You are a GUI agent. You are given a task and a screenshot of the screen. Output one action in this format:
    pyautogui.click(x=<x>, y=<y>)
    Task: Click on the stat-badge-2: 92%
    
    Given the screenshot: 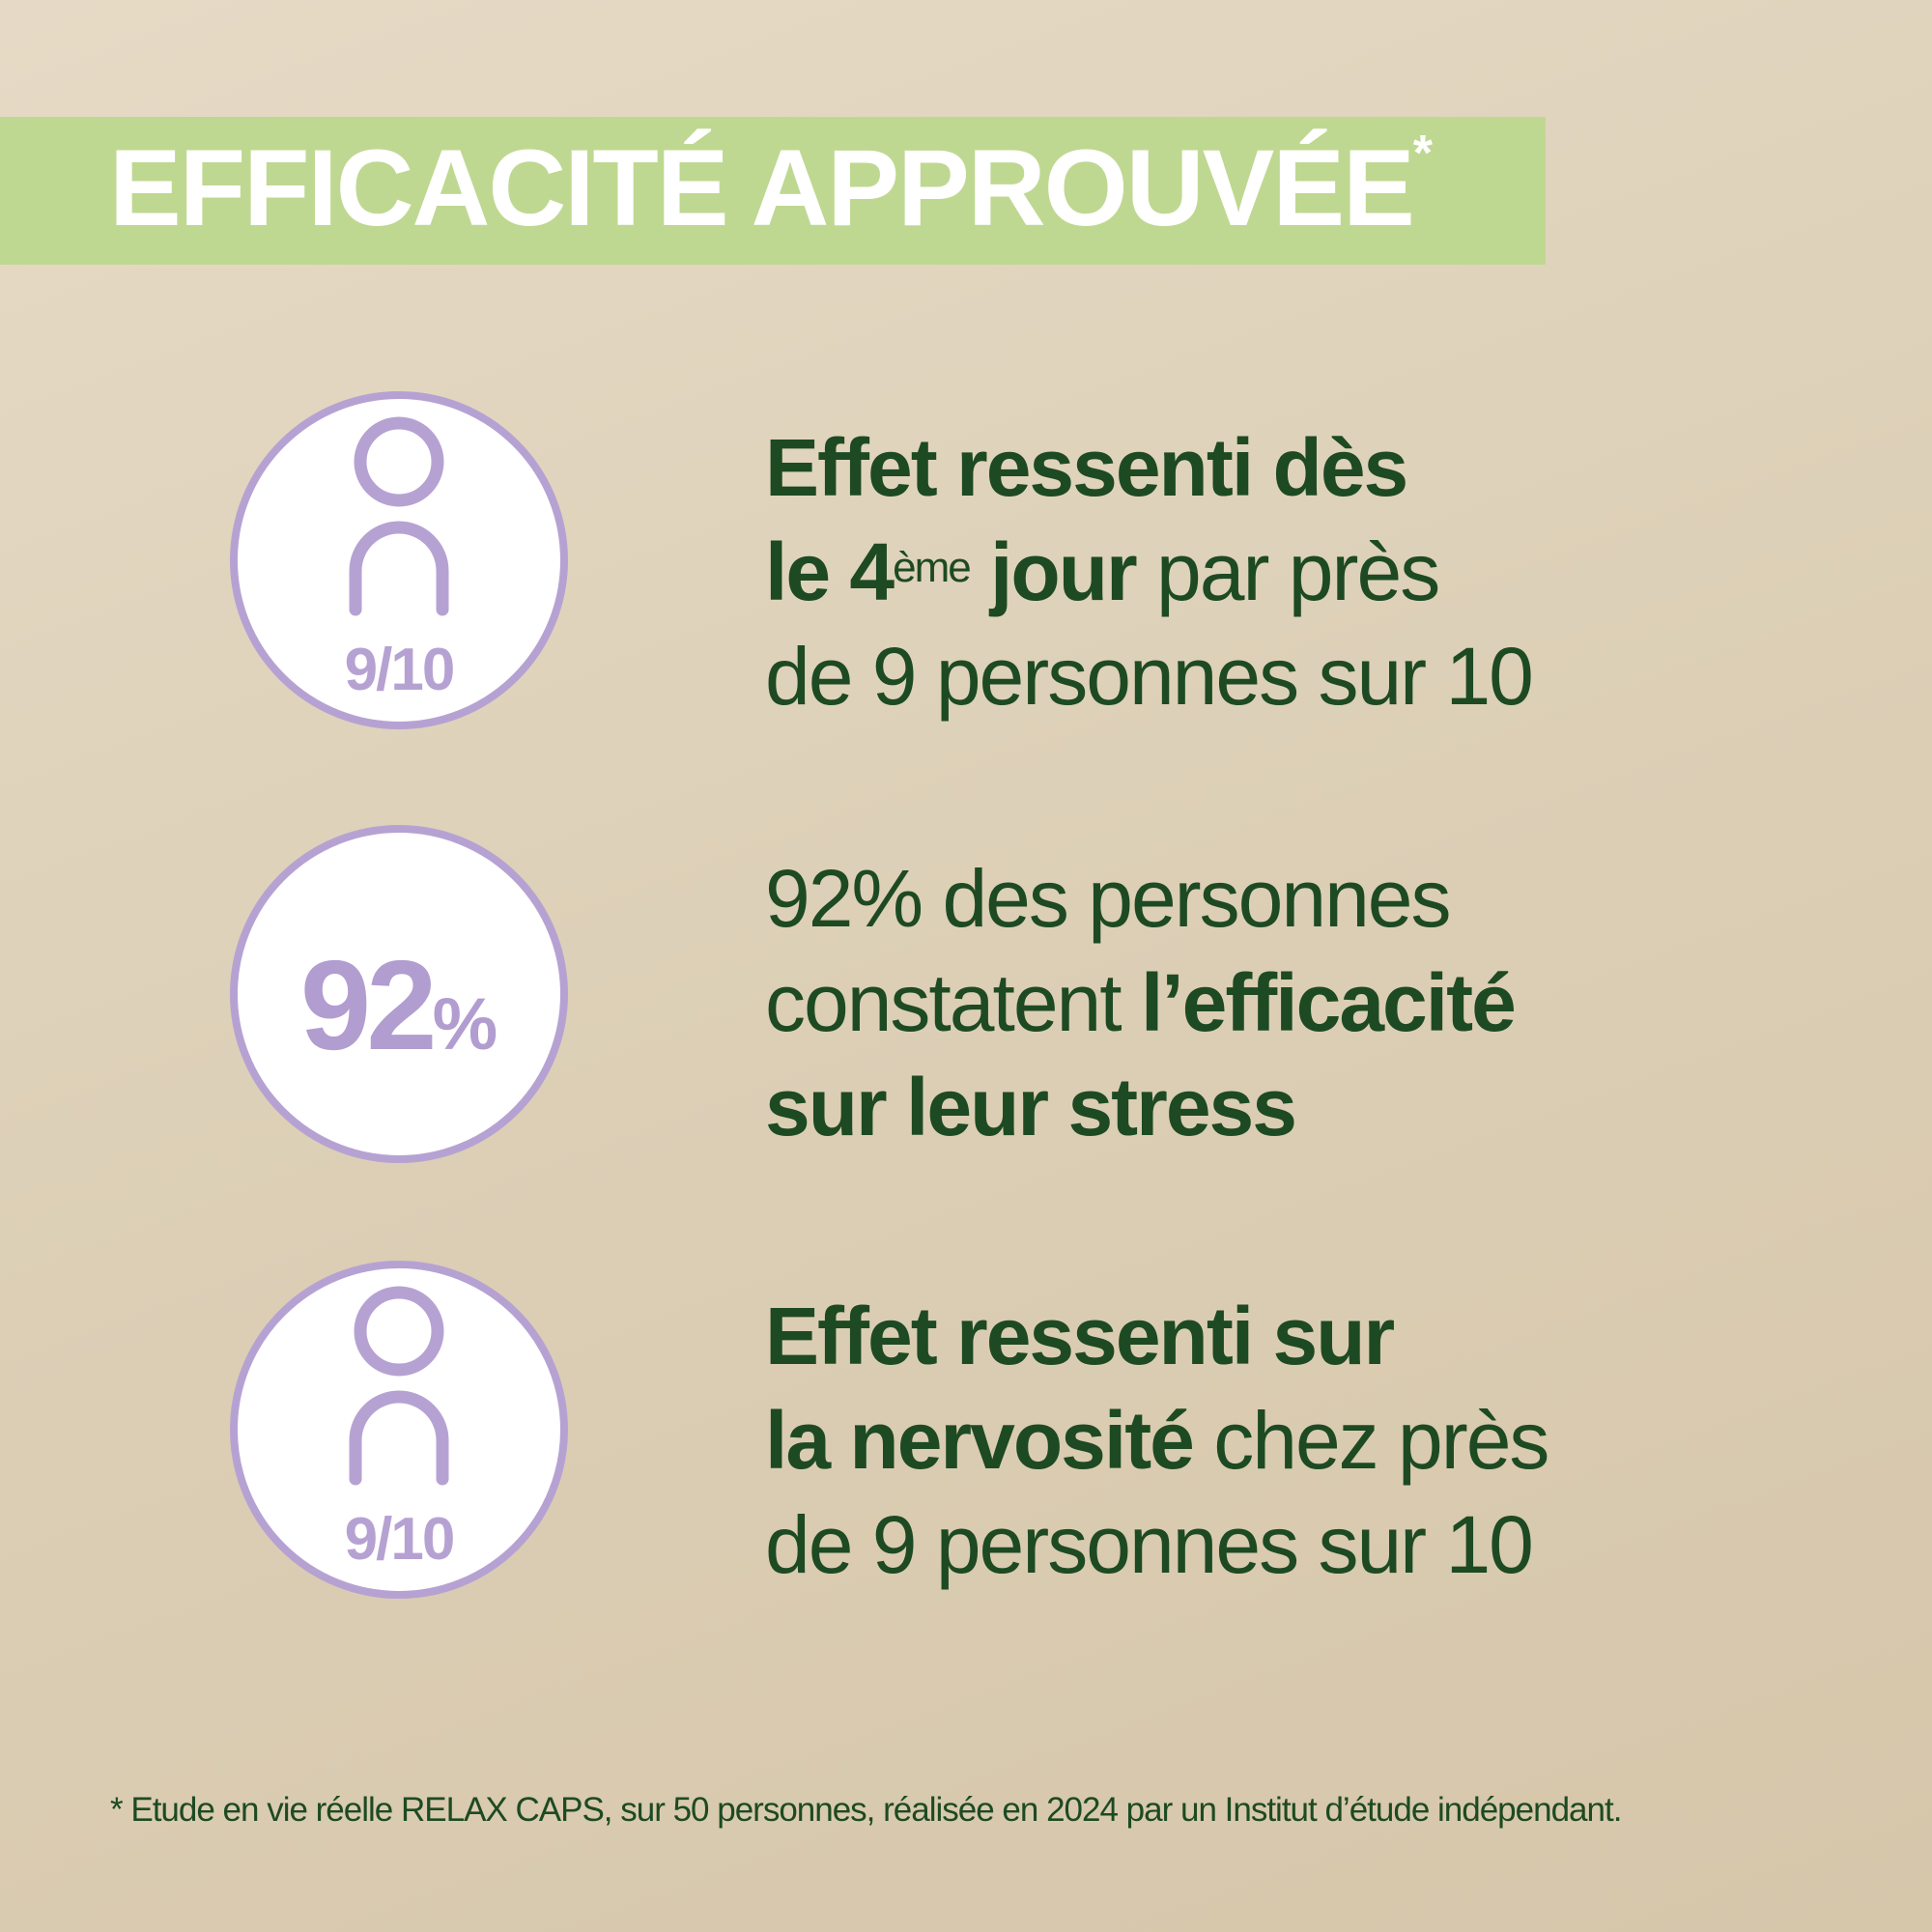 What is the action you would take?
    pyautogui.click(x=399, y=994)
    